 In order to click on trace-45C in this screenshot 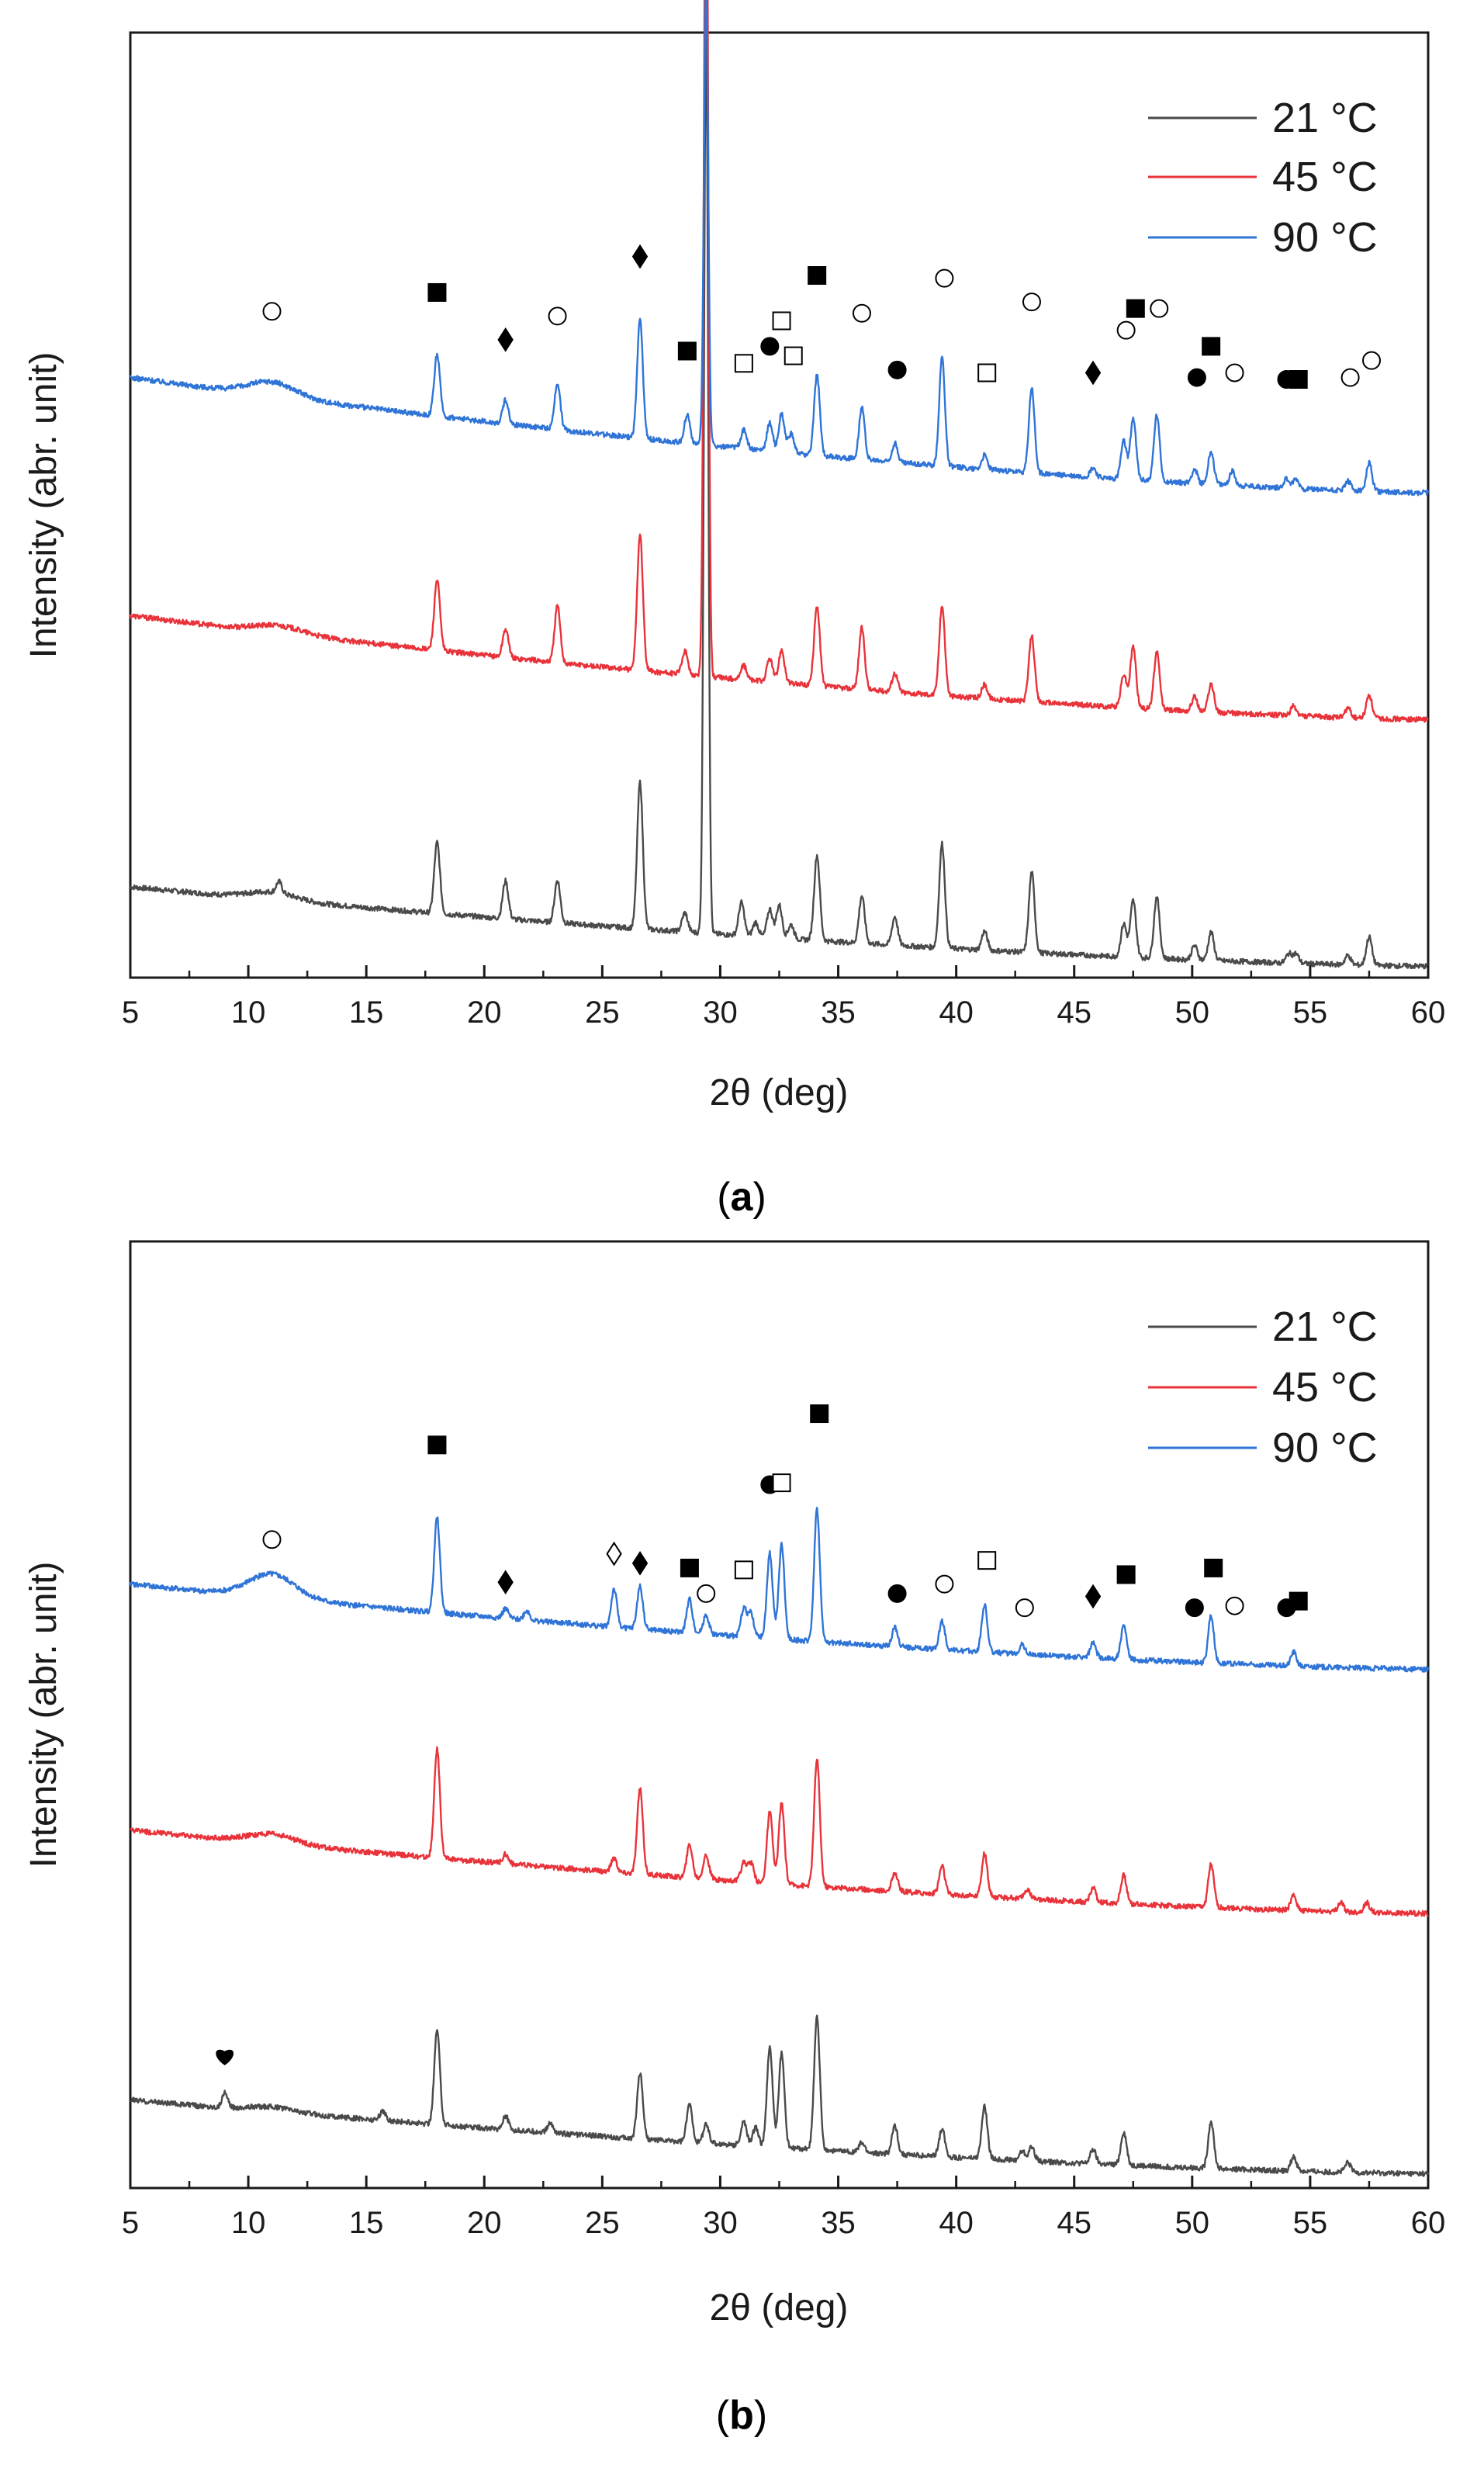, I will do `click(779, 1831)`.